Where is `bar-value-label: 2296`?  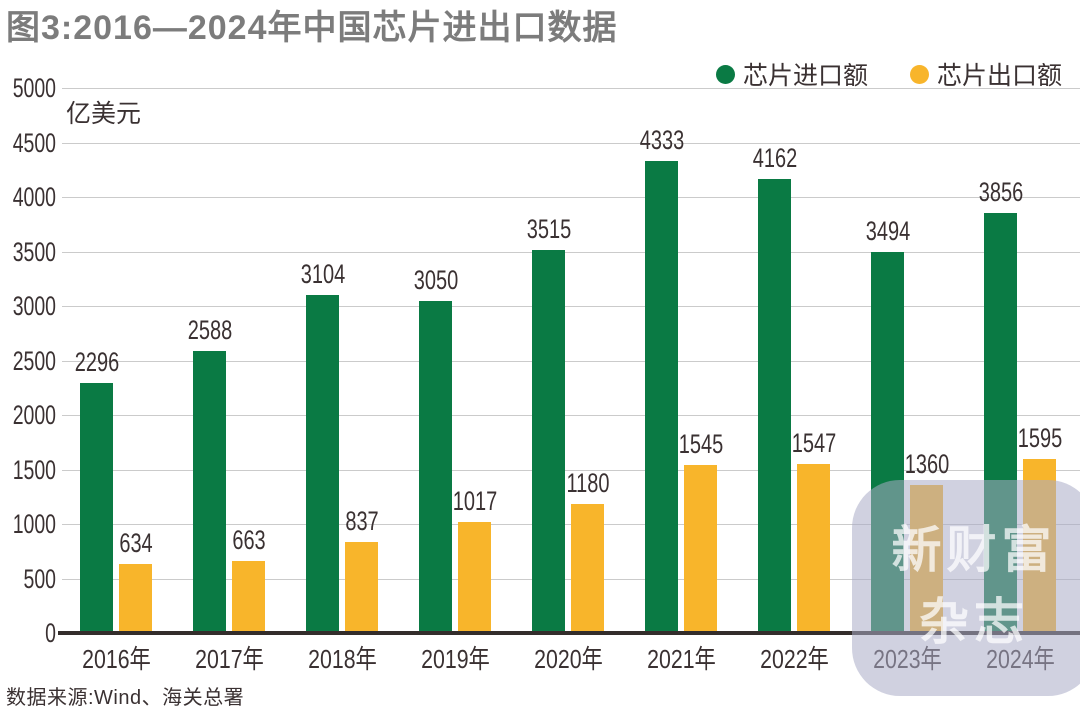
bar-value-label: 2296 is located at coordinates (96, 361).